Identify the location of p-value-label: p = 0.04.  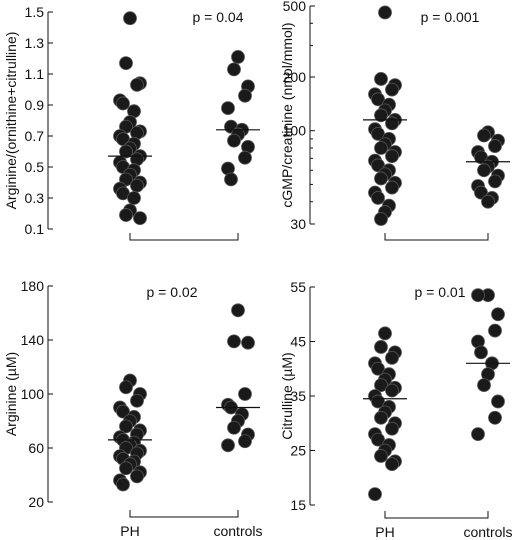
(218, 17).